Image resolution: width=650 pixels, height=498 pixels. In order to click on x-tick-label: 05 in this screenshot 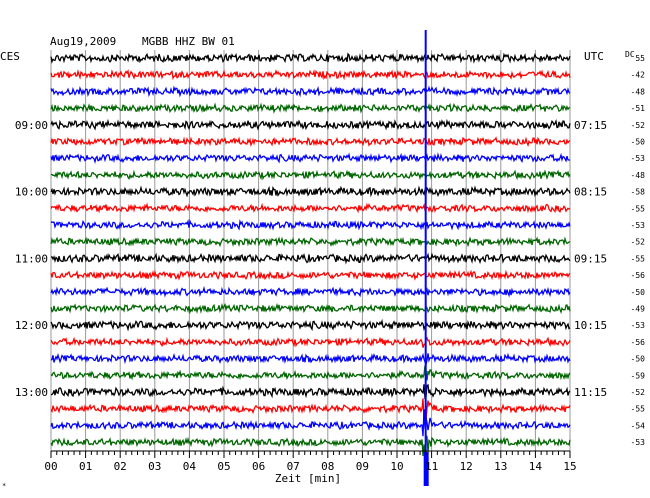, I will do `click(223, 466)`.